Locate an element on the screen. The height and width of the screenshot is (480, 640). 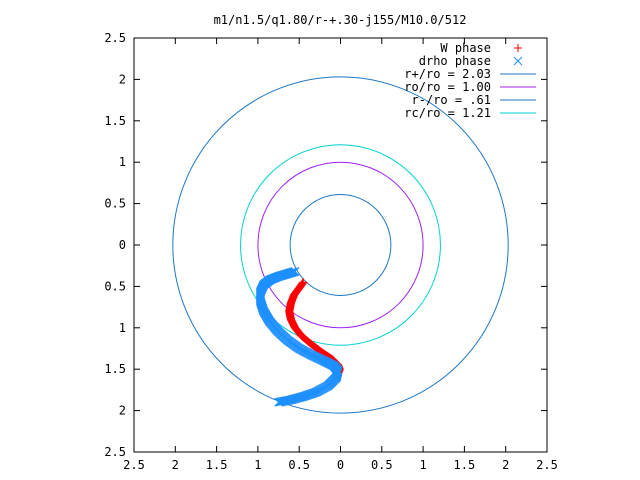
legend-label: r+/ro = 2.03 is located at coordinates (447, 74).